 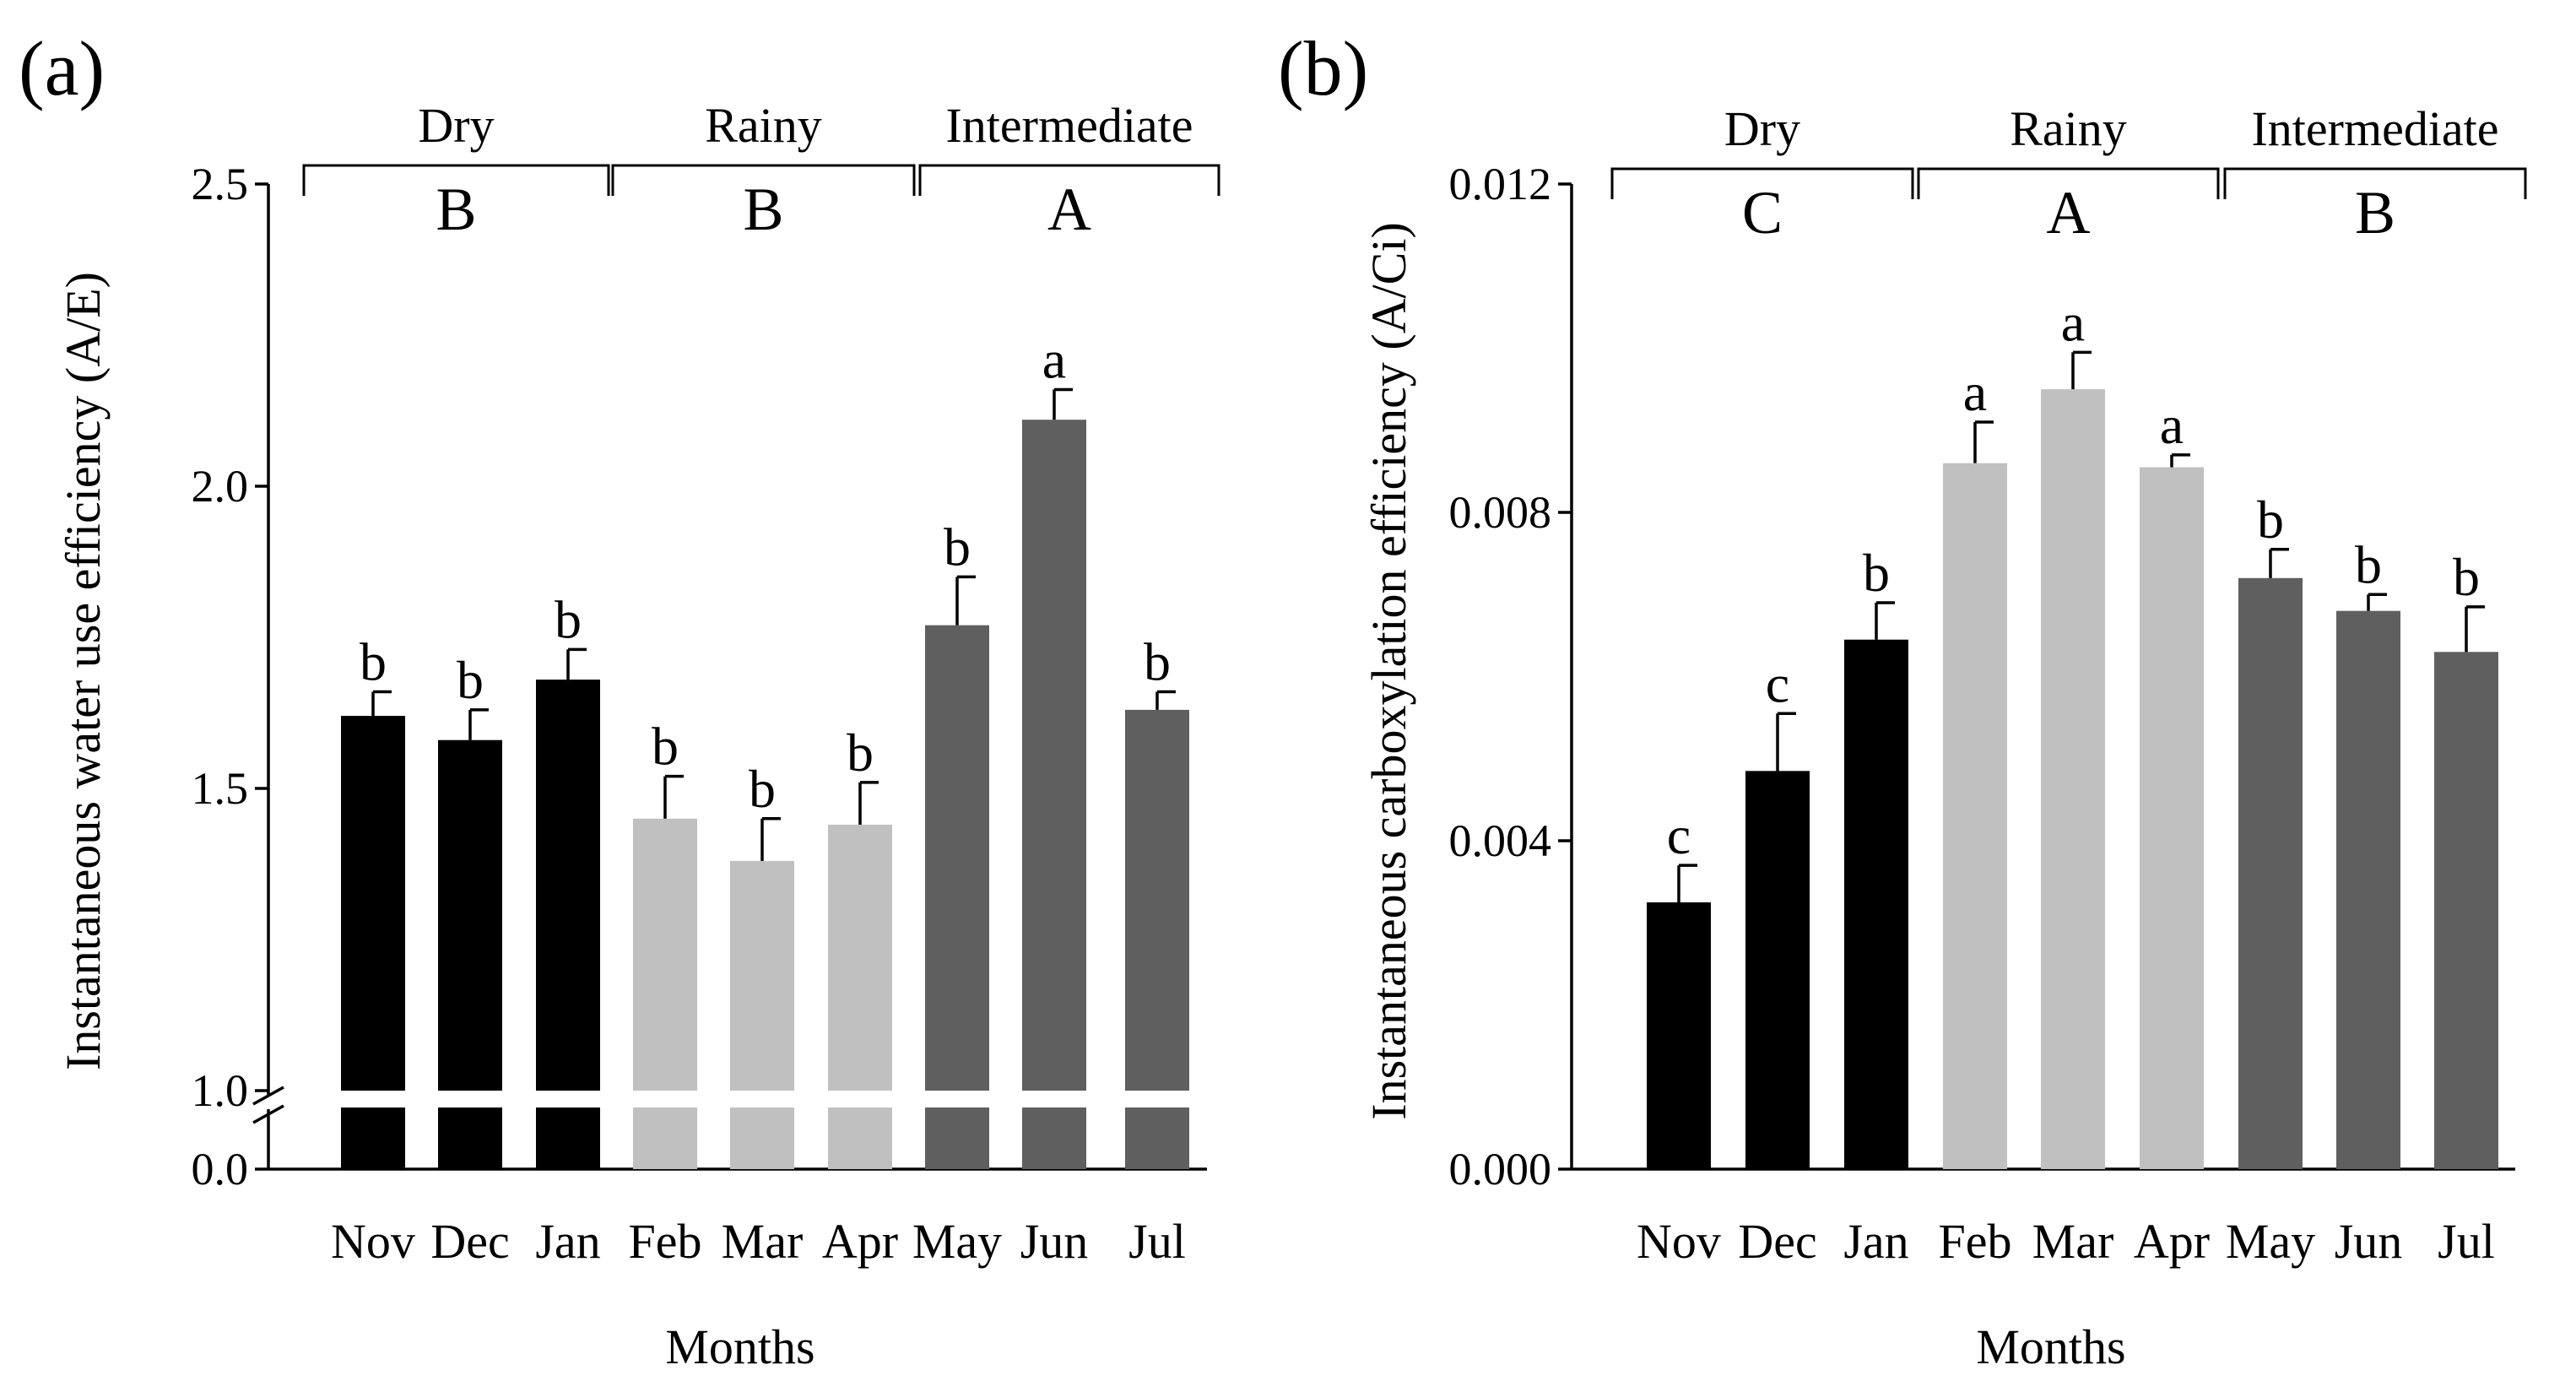 I want to click on x-tick-label-a: May, so click(x=957, y=1241).